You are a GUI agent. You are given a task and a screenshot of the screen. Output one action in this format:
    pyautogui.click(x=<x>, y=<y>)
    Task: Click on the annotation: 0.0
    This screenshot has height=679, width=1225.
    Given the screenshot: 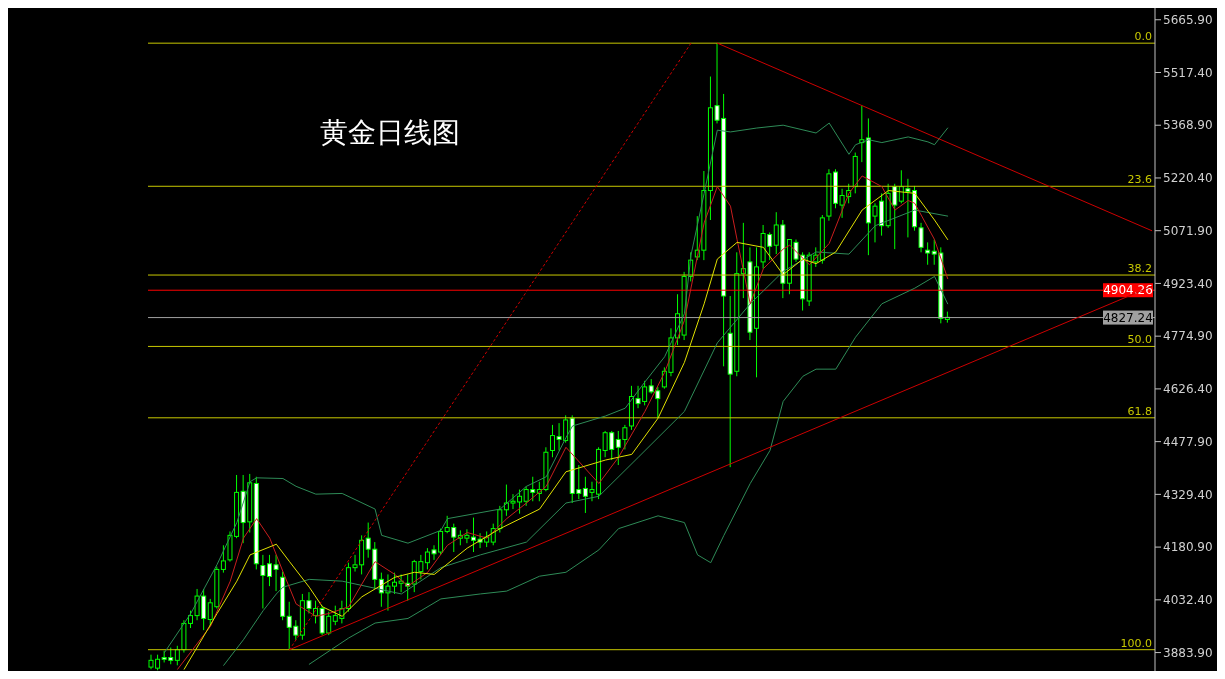 What is the action you would take?
    pyautogui.click(x=1143, y=37)
    